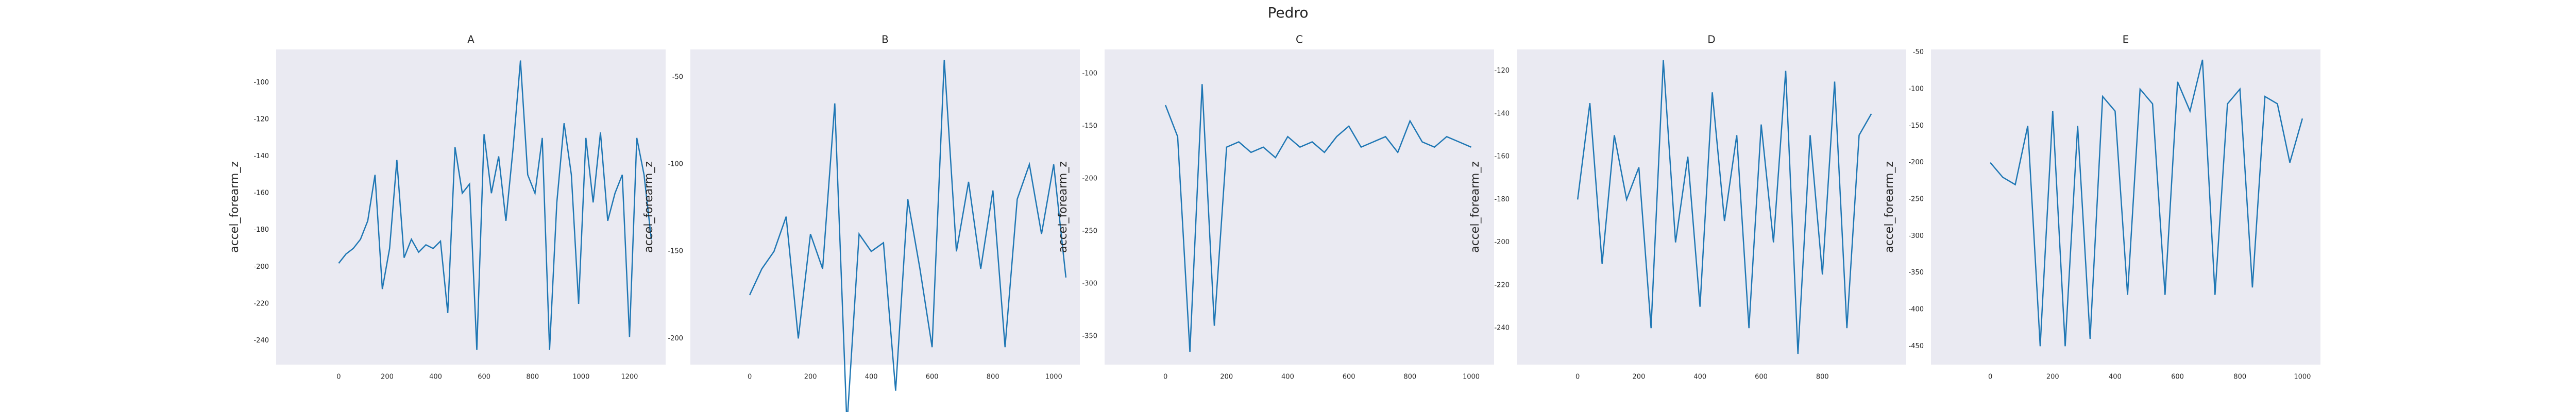 The image size is (2576, 412). What do you see at coordinates (885, 39) in the screenshot?
I see `subplot-title: B` at bounding box center [885, 39].